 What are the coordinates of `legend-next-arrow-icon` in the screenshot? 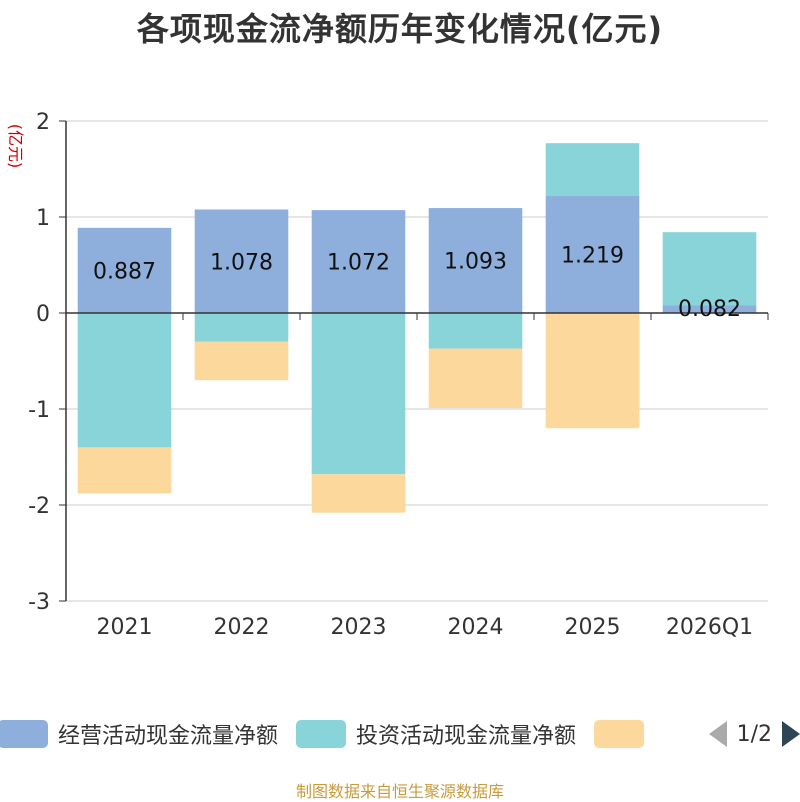 It's located at (791, 734).